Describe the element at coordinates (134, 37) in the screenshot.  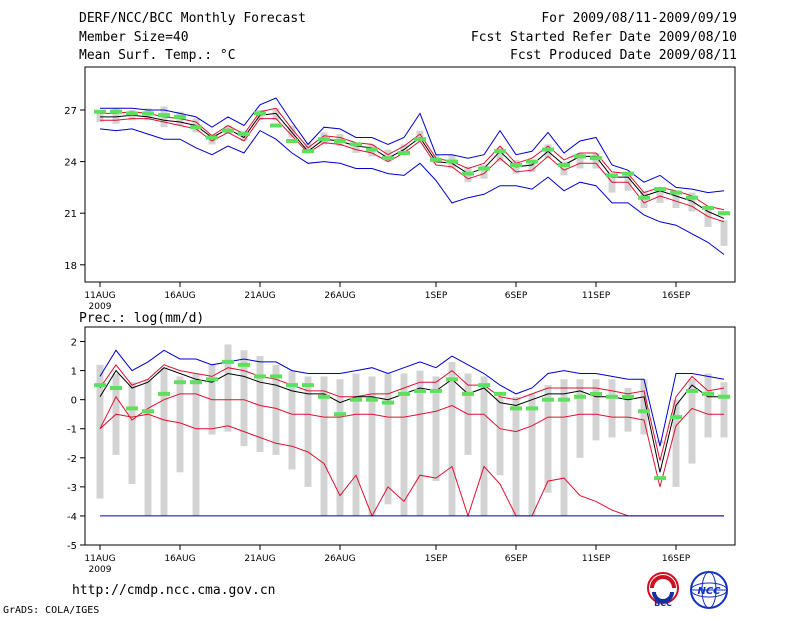
I see `member-size: Member Size=40` at that location.